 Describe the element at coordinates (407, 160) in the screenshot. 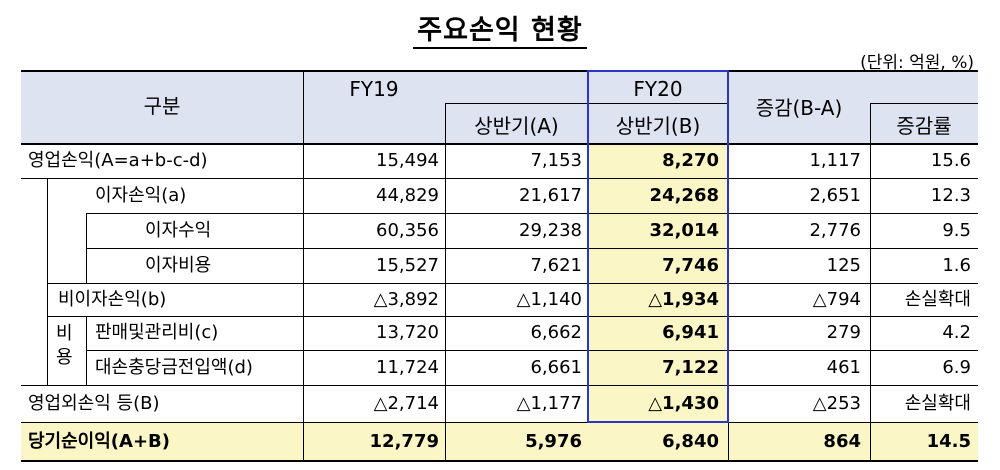

I see `fy19-value: 15,494` at that location.